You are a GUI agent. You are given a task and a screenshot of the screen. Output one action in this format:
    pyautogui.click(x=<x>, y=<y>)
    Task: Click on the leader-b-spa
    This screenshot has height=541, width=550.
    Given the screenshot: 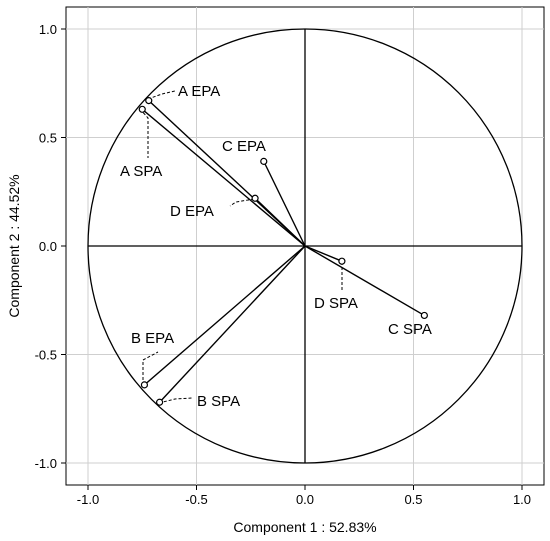 What is the action you would take?
    pyautogui.click(x=175, y=400)
    